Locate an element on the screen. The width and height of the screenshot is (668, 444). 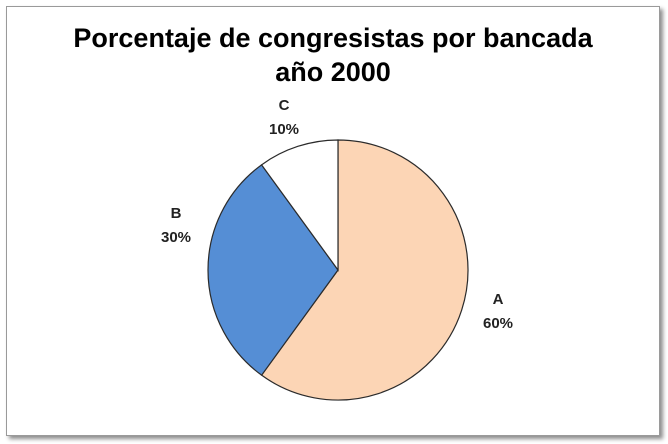
chart-title-line2: año 2000 is located at coordinates (333, 72).